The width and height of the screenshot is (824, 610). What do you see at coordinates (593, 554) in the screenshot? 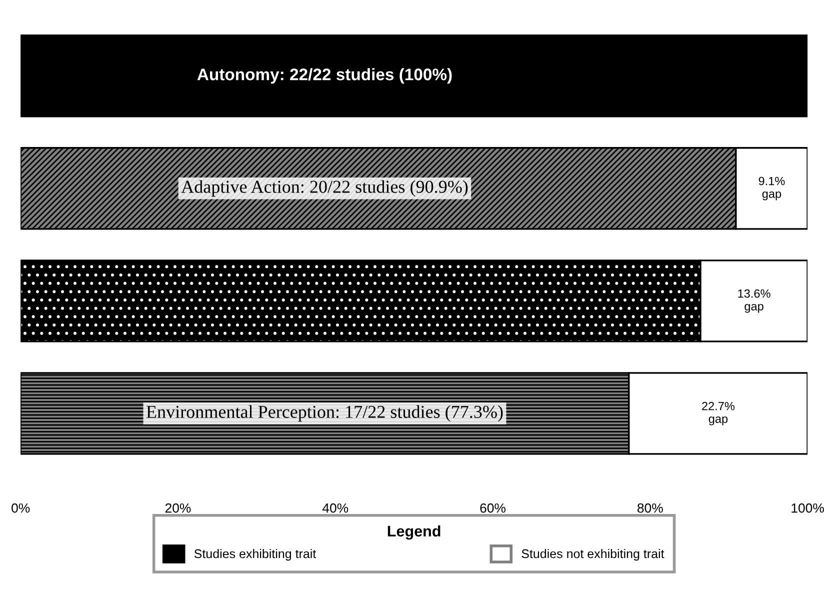
I see `legend-label: Studies not exhibiting trait` at bounding box center [593, 554].